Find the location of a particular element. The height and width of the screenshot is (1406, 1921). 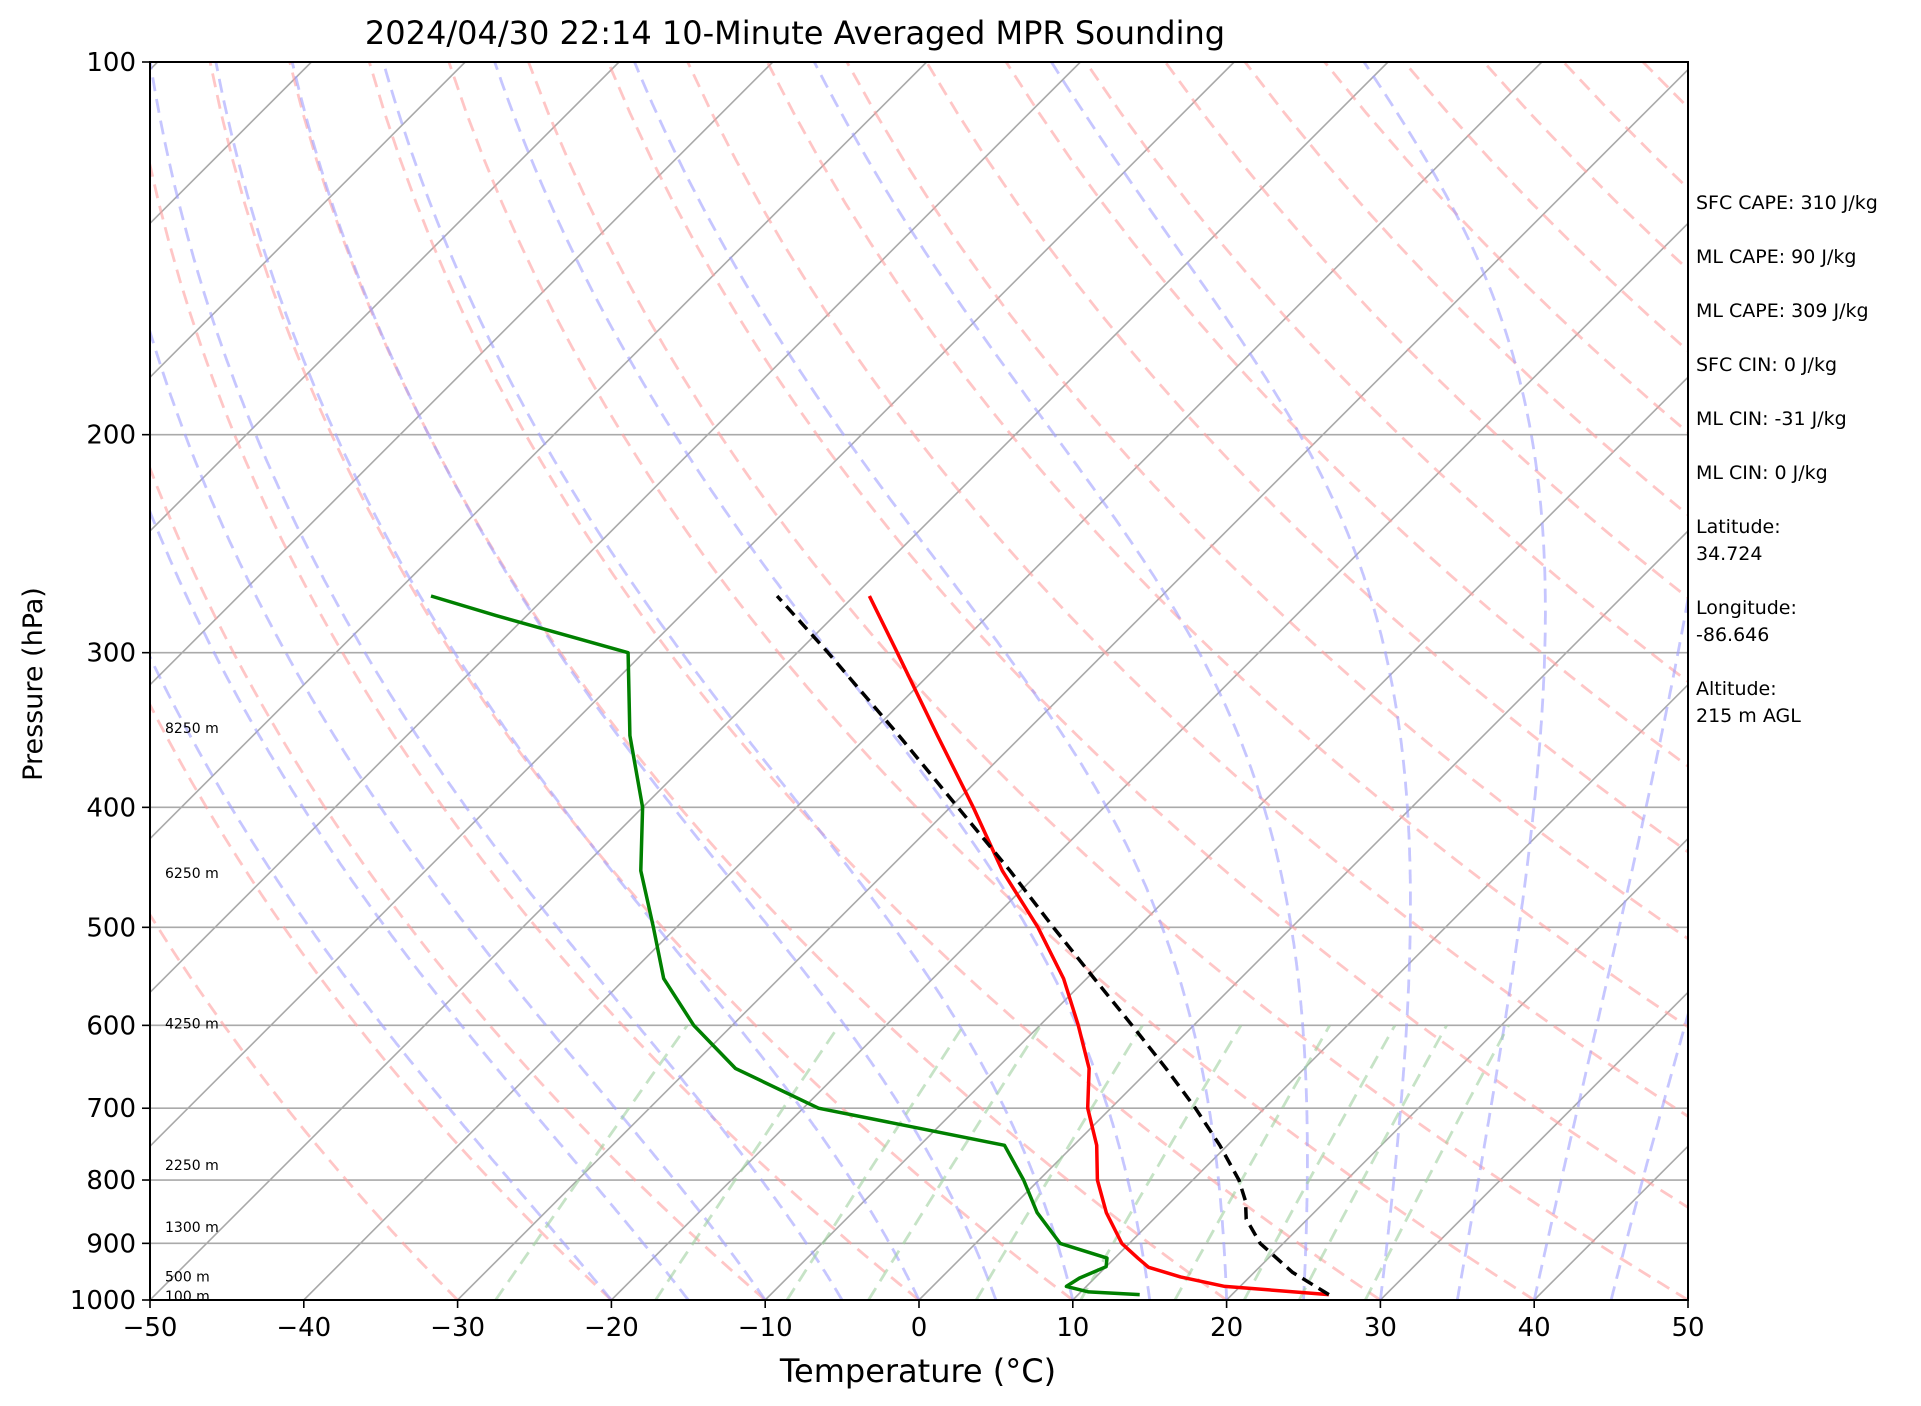

y-tick-label: 800 is located at coordinates (111, 1181).